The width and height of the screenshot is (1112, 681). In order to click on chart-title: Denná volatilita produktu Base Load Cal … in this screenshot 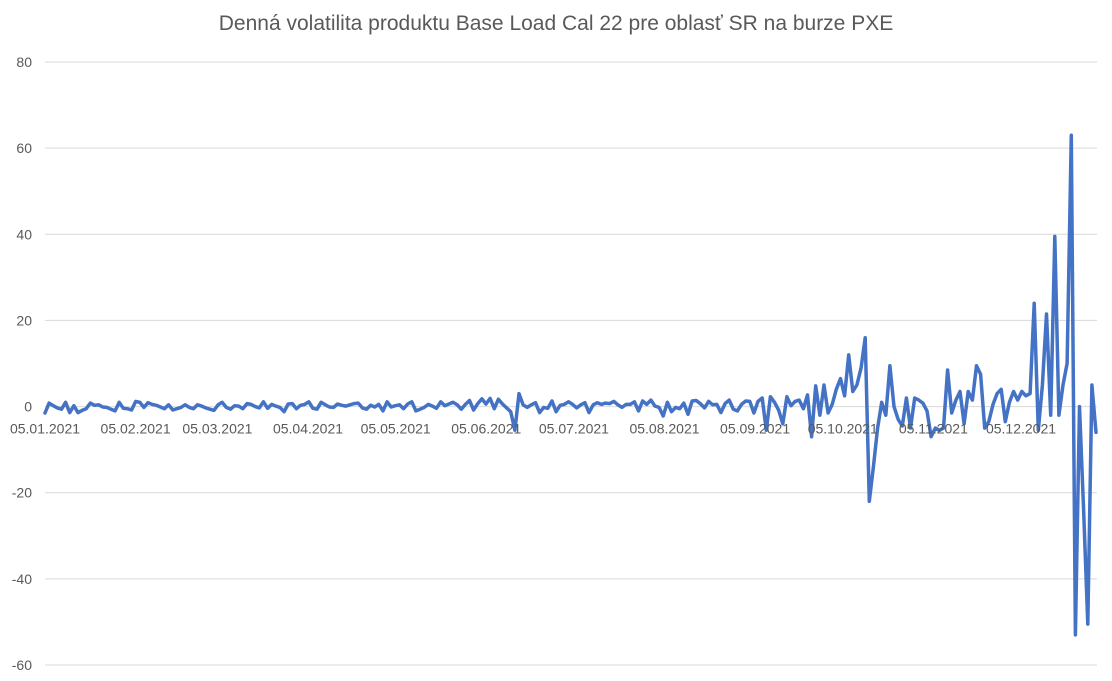, I will do `click(556, 23)`.